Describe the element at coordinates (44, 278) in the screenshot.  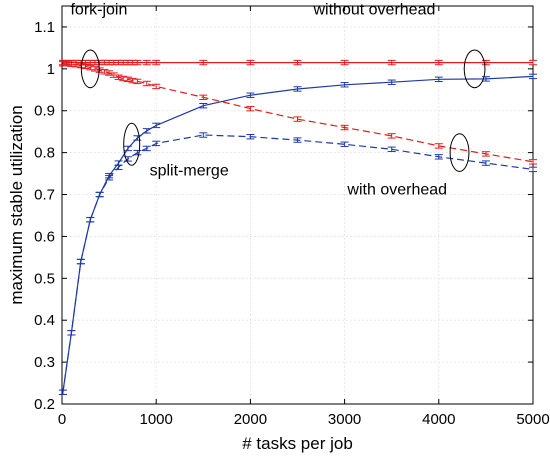
I see `y-tick-label: 0.5` at that location.